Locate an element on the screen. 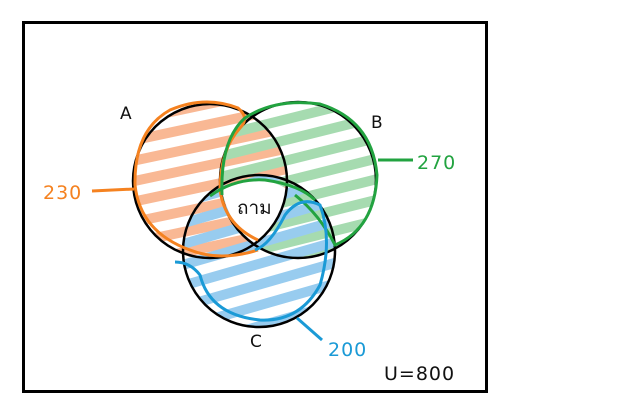  count-a: 230 is located at coordinates (62, 193).